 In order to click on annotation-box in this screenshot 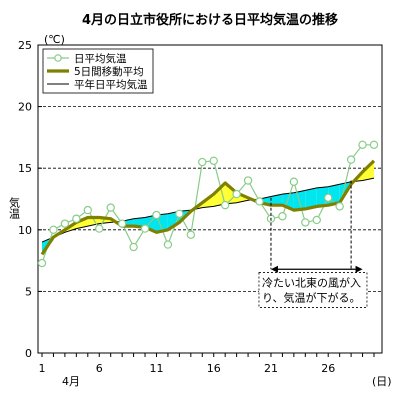, I will do `click(313, 290)`.